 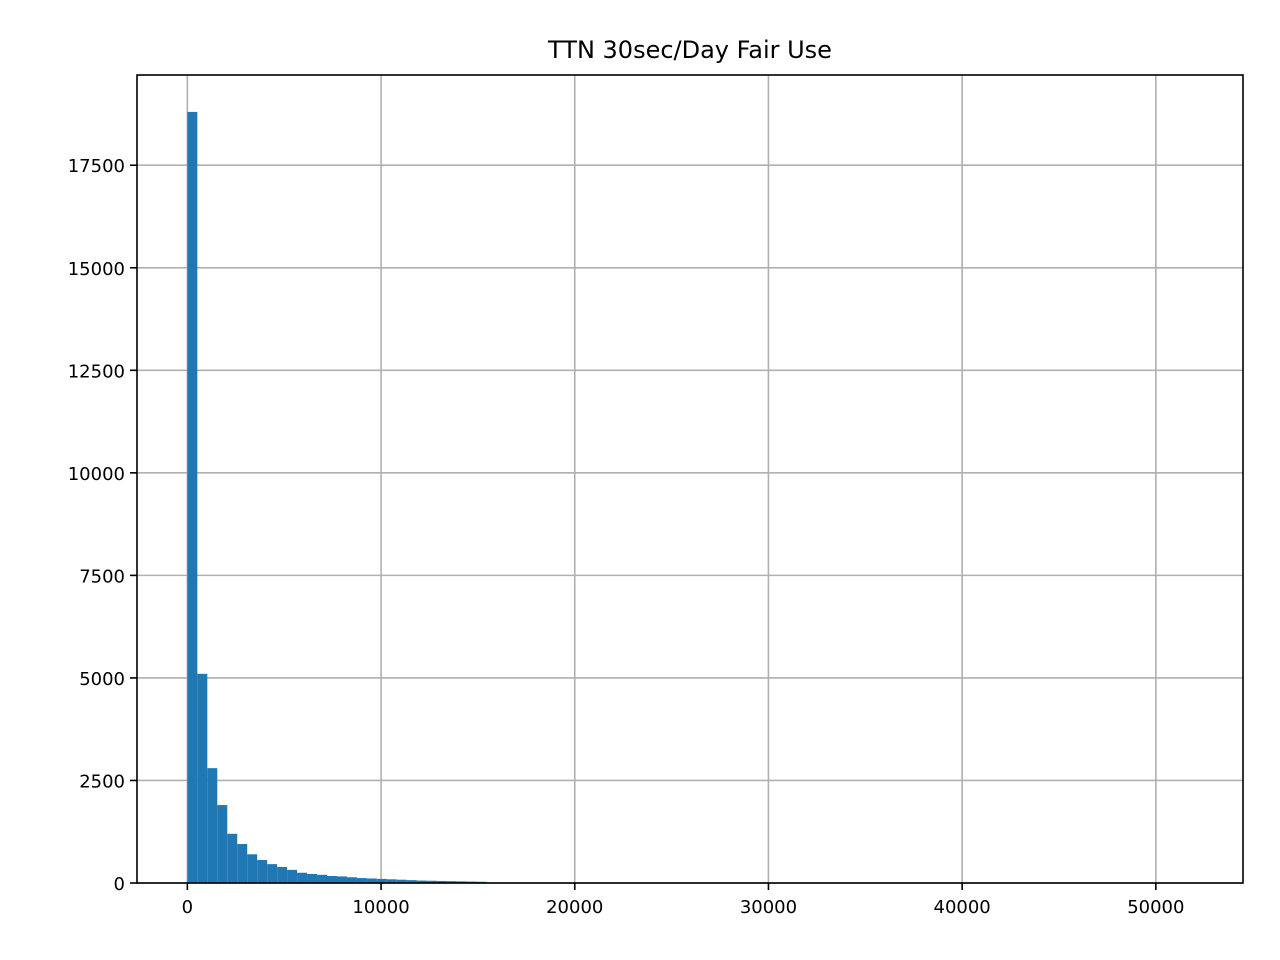 What do you see at coordinates (574, 907) in the screenshot?
I see `x-tick-label: 20000` at bounding box center [574, 907].